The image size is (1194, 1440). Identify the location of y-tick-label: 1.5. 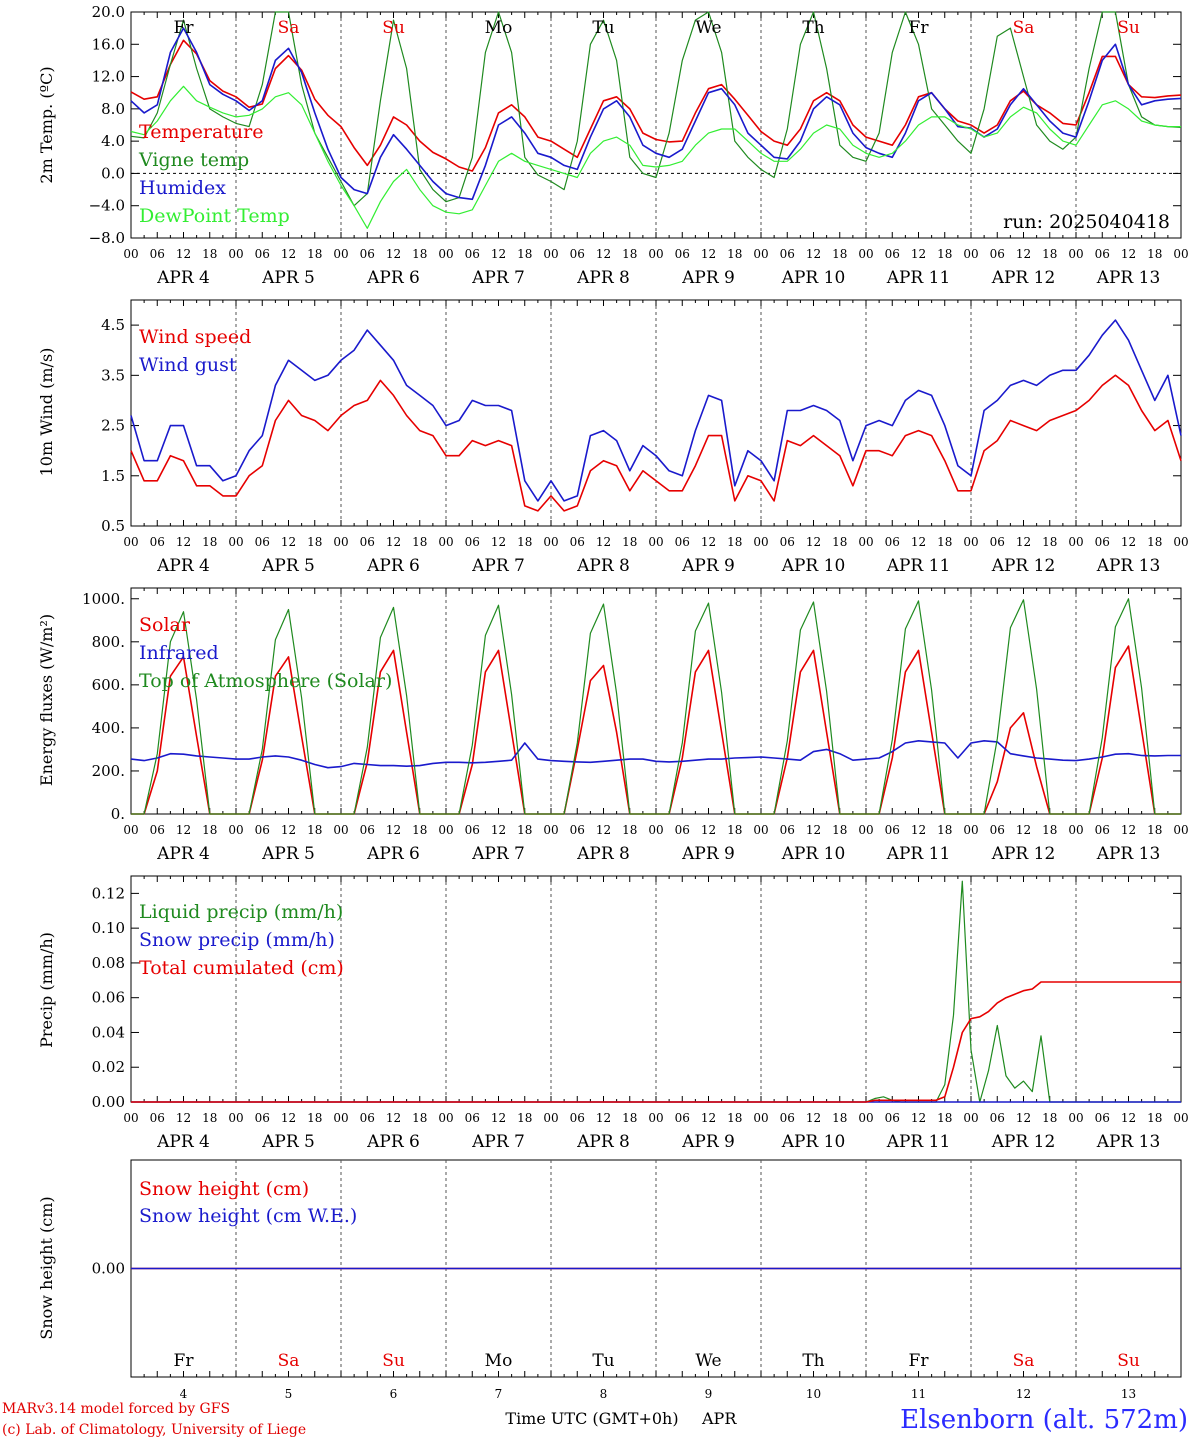
(113, 476).